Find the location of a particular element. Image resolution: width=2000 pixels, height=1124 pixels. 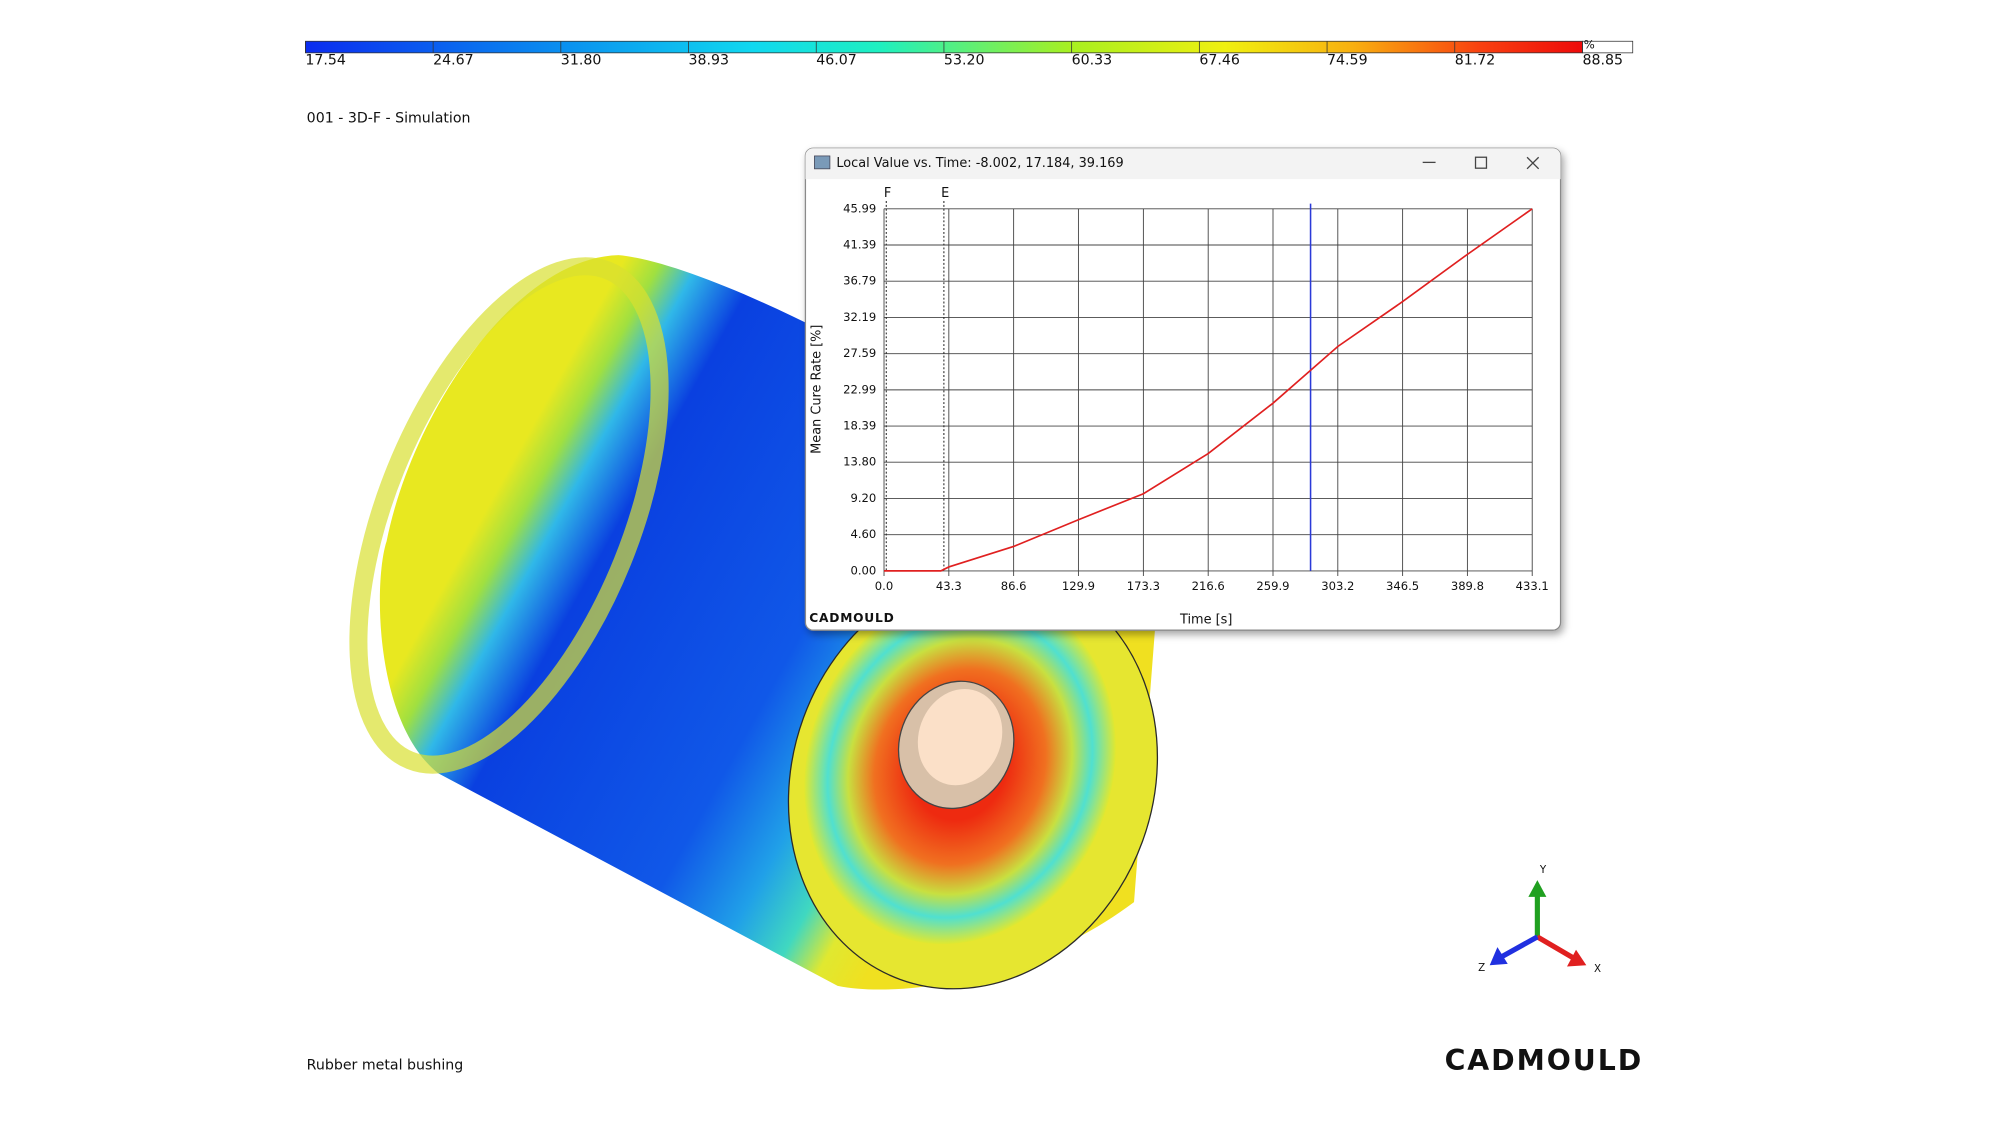

y-tick-label: 41.39 is located at coordinates (859, 244).